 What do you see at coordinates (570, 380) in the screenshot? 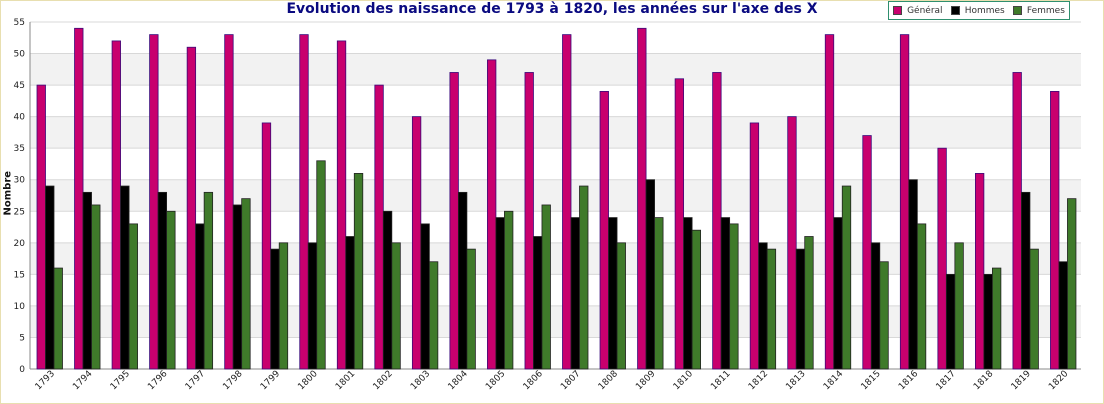
I see `x-tick-label: 1807` at bounding box center [570, 380].